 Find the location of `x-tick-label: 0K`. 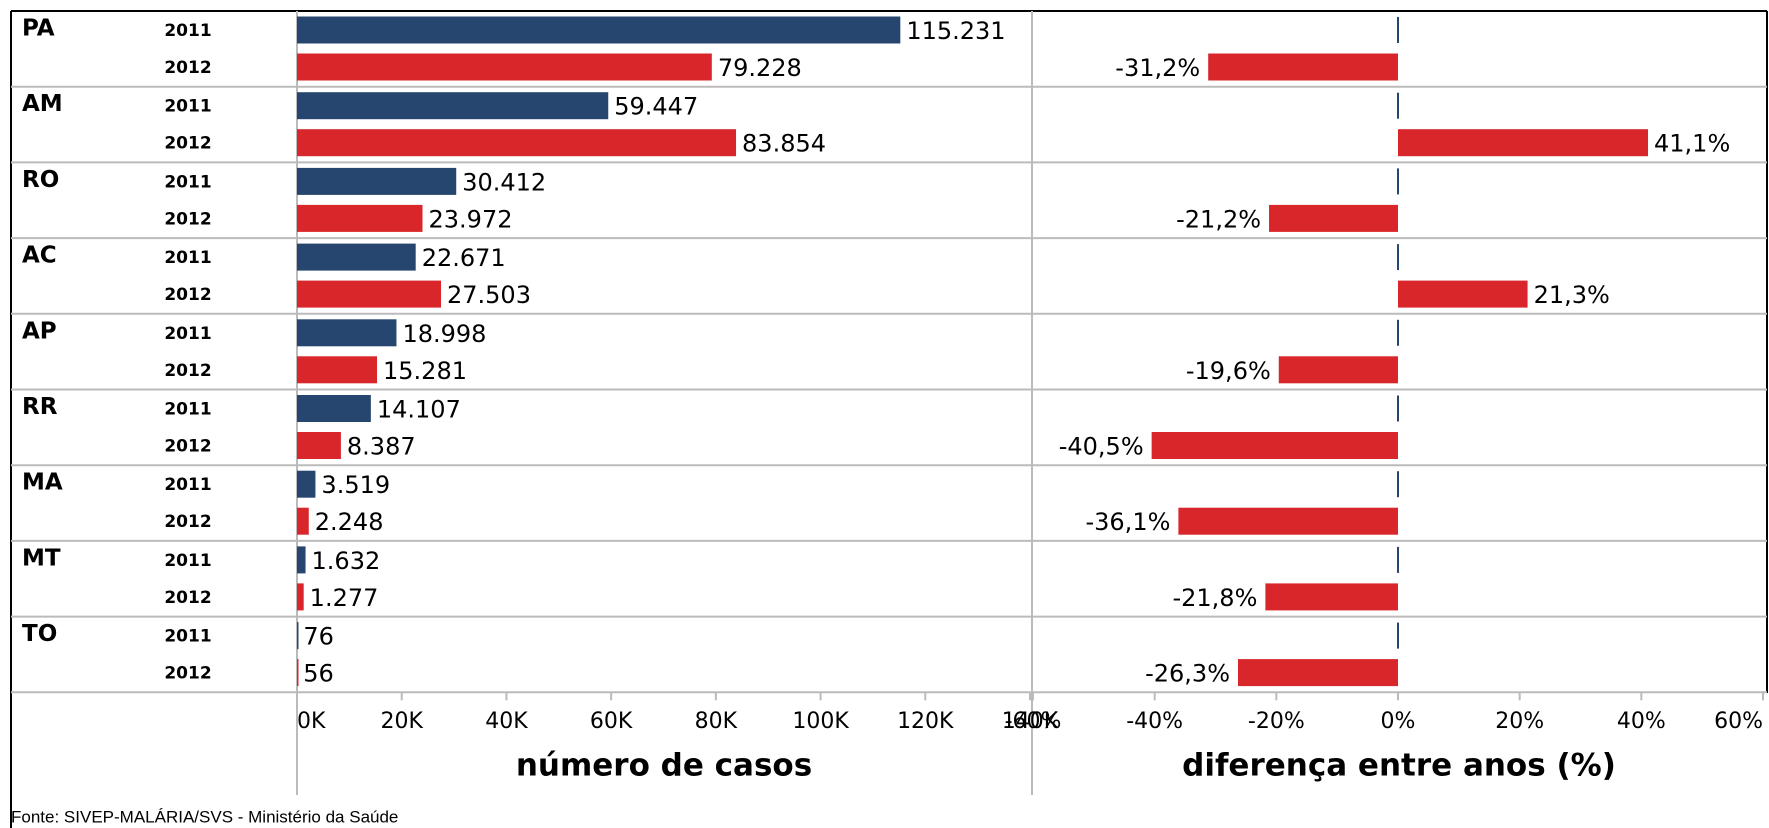

x-tick-label: 0K is located at coordinates (311, 721).